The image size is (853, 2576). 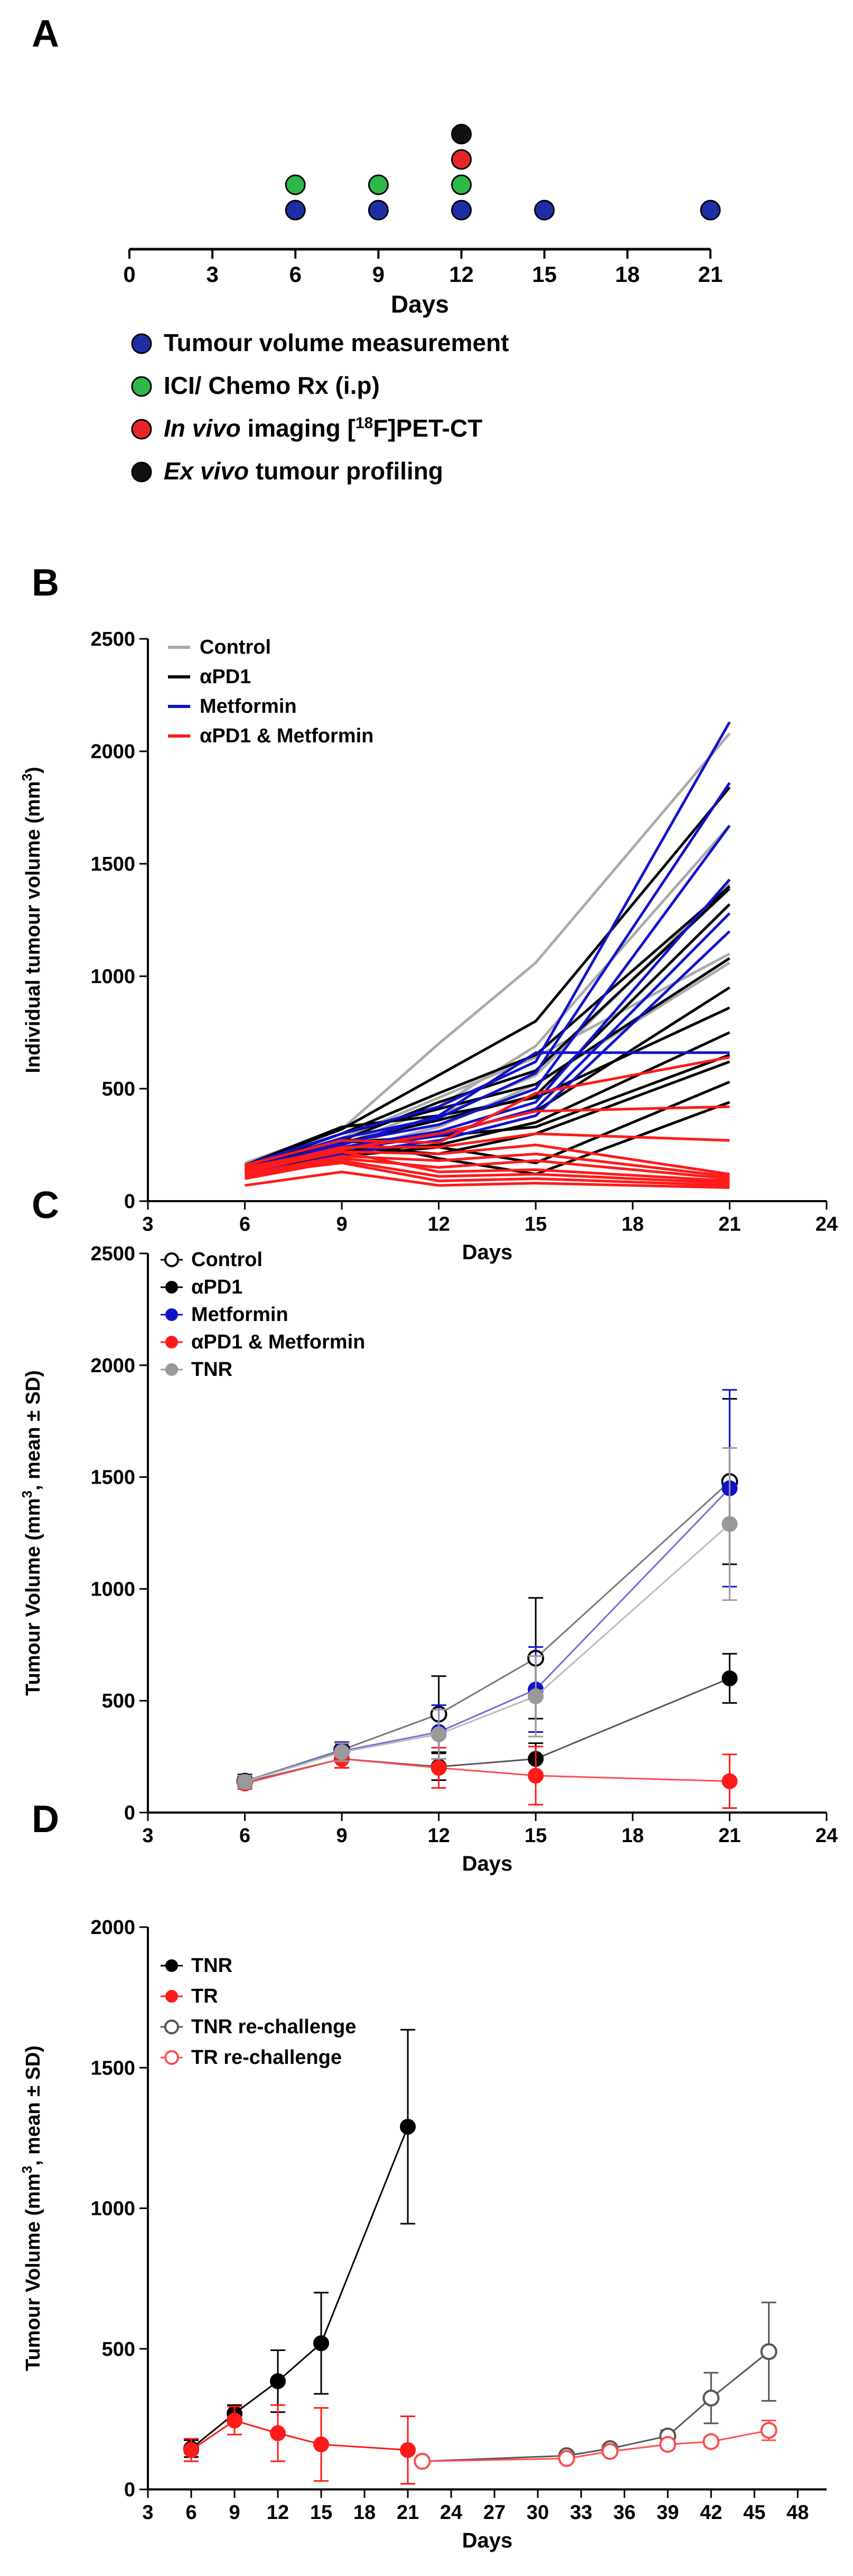 What do you see at coordinates (274, 2027) in the screenshot?
I see `legend-label: TNR re-challenge` at bounding box center [274, 2027].